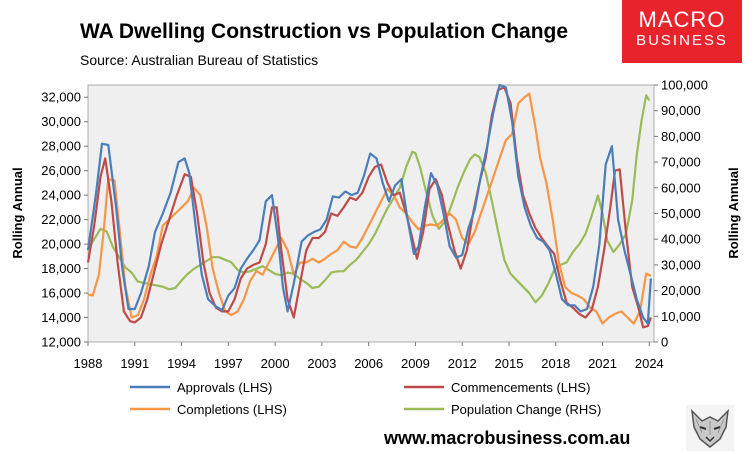 The image size is (754, 454). Describe the element at coordinates (228, 363) in the screenshot. I see `x-tick-label: 1997` at that location.